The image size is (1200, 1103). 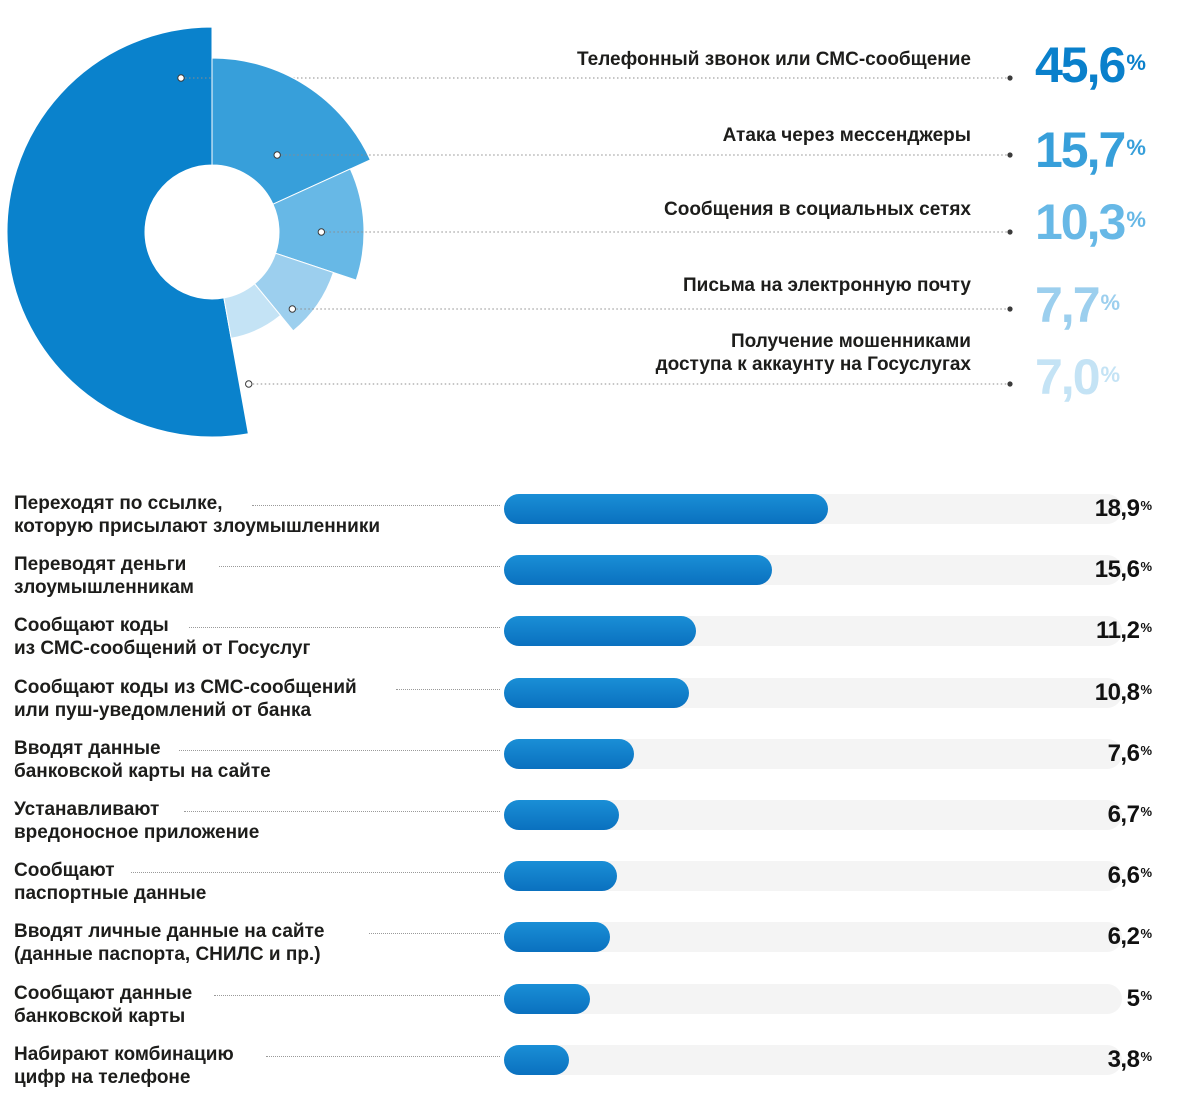 I want to click on donut-hole, so click(x=212, y=232).